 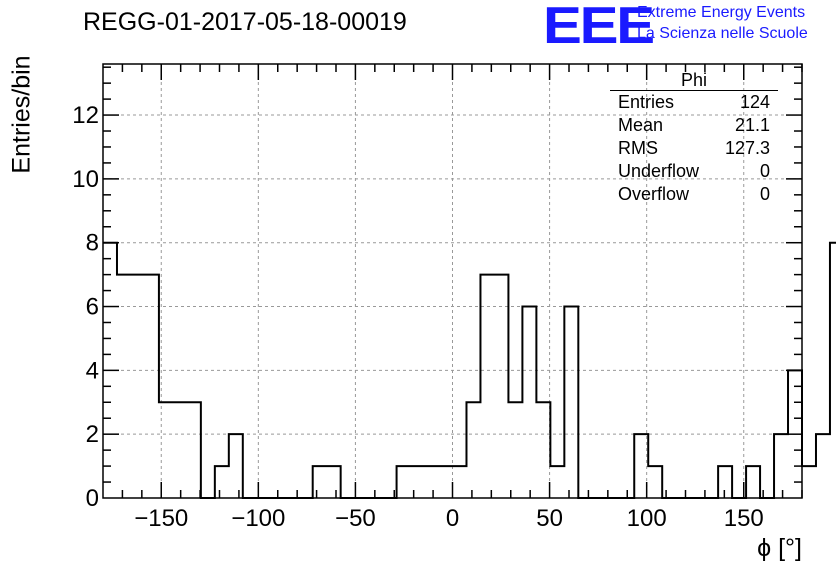 I want to click on stats-label: Mean, so click(x=641, y=125).